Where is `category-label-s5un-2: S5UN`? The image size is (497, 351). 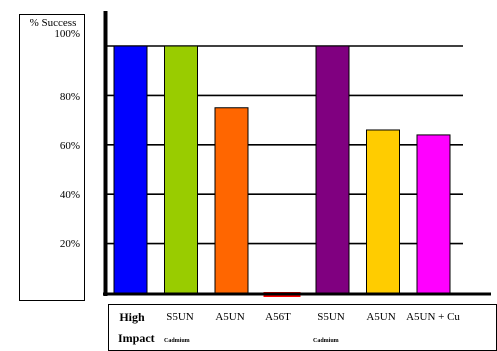 category-label-s5un-2: S5UN is located at coordinates (331, 317).